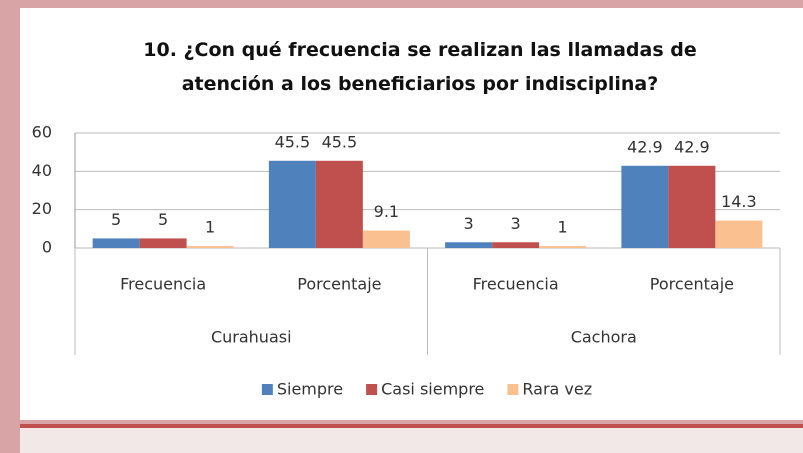 The height and width of the screenshot is (453, 803). I want to click on bottom-rule, so click(411, 426).